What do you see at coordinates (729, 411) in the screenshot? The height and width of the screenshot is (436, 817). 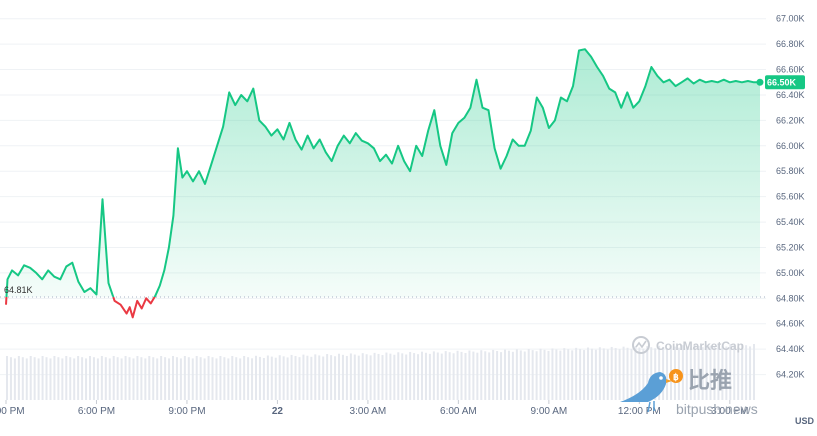 I see `x-tick-label: 3:00 PM` at bounding box center [729, 411].